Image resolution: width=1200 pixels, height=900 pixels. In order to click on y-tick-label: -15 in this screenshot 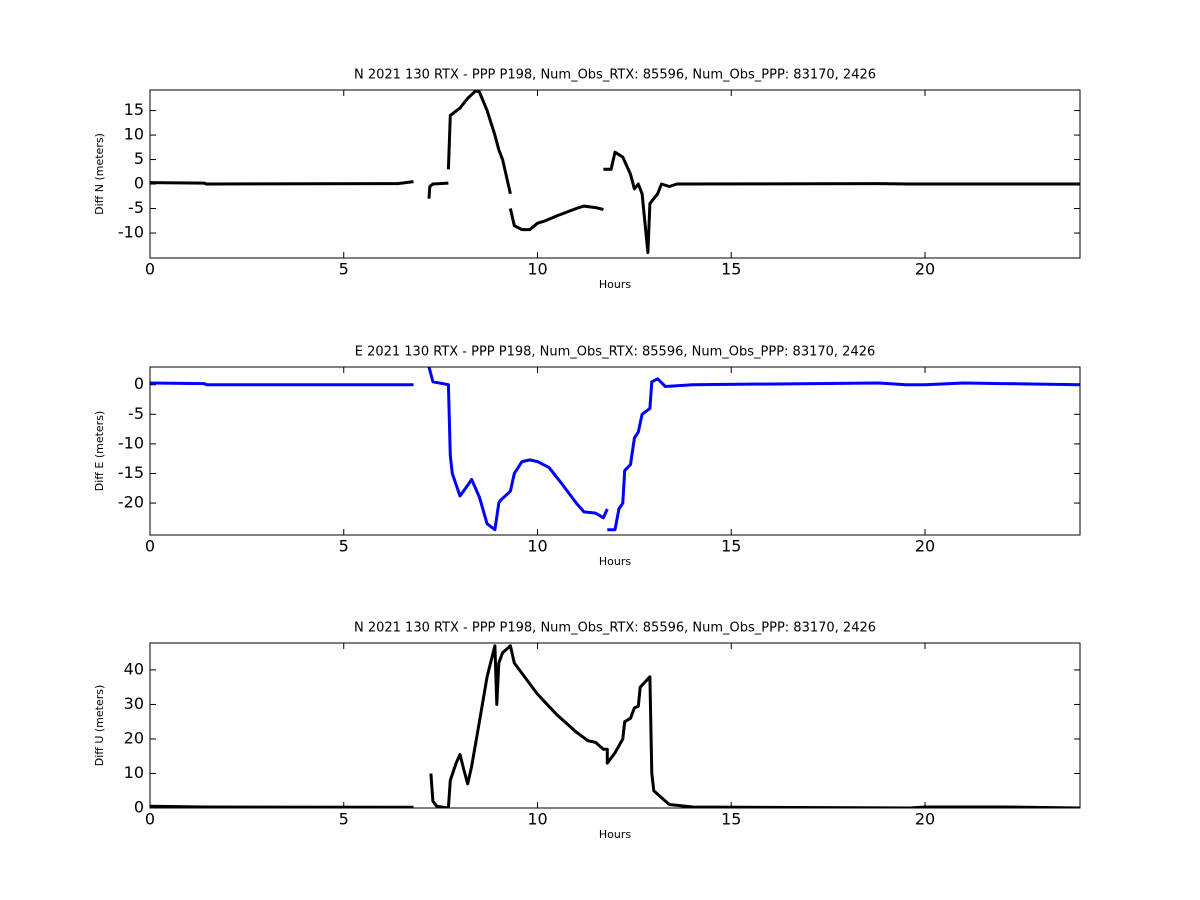, I will do `click(131, 472)`.